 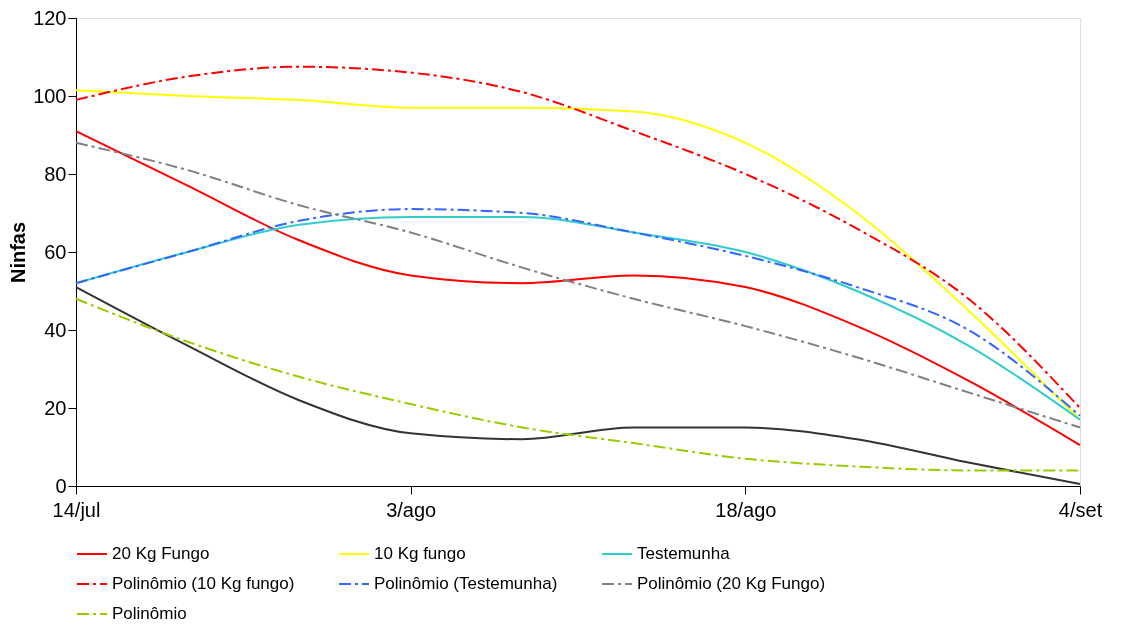 What do you see at coordinates (411, 509) in the screenshot?
I see `x-tick-label: 3/ago` at bounding box center [411, 509].